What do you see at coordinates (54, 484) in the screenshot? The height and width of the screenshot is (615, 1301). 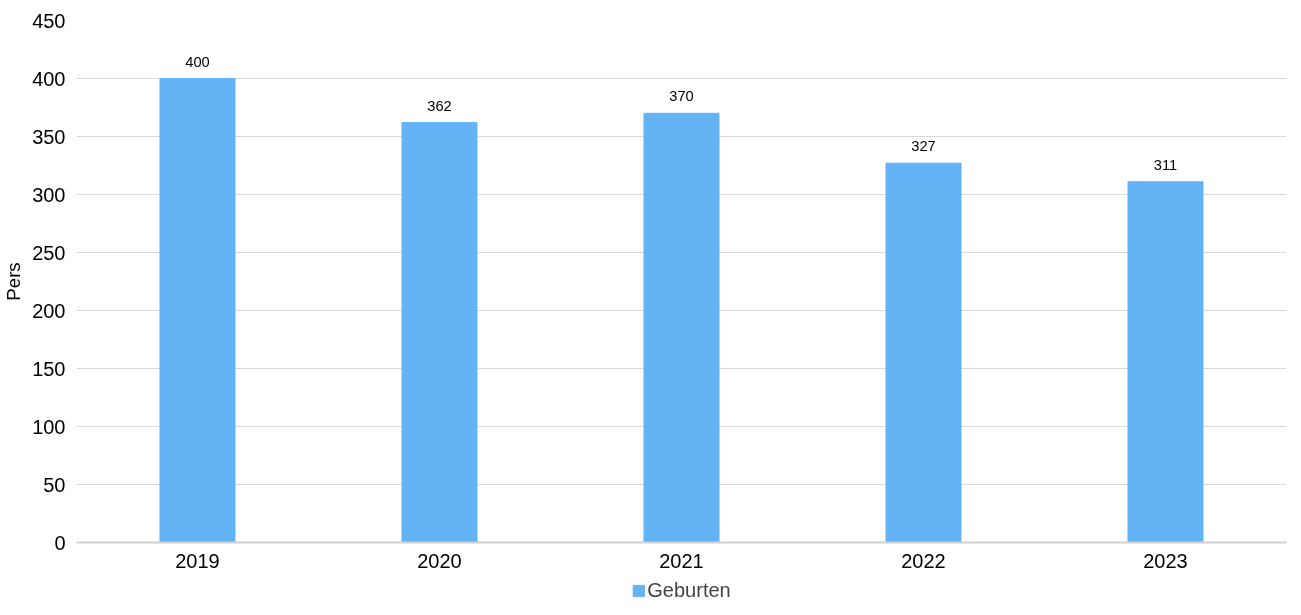 I see `y-tick-label: 50` at bounding box center [54, 484].